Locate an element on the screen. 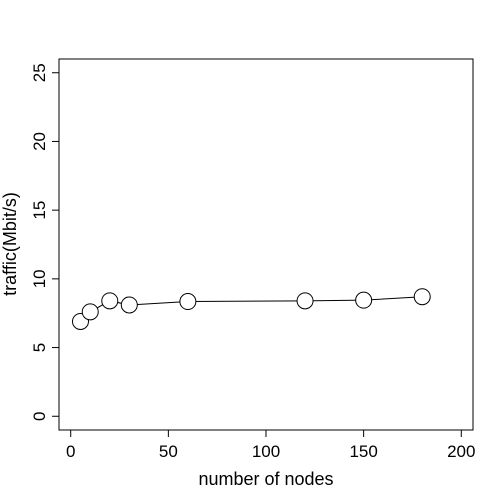 Image resolution: width=504 pixels, height=504 pixels. y-tick-label: 10 is located at coordinates (39, 278).